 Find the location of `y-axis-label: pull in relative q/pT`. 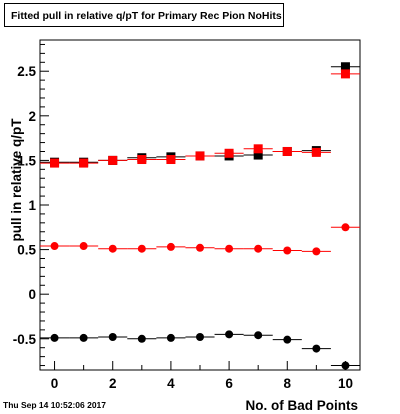

y-axis-label: pull in relative q/pT is located at coordinates (16, 180).